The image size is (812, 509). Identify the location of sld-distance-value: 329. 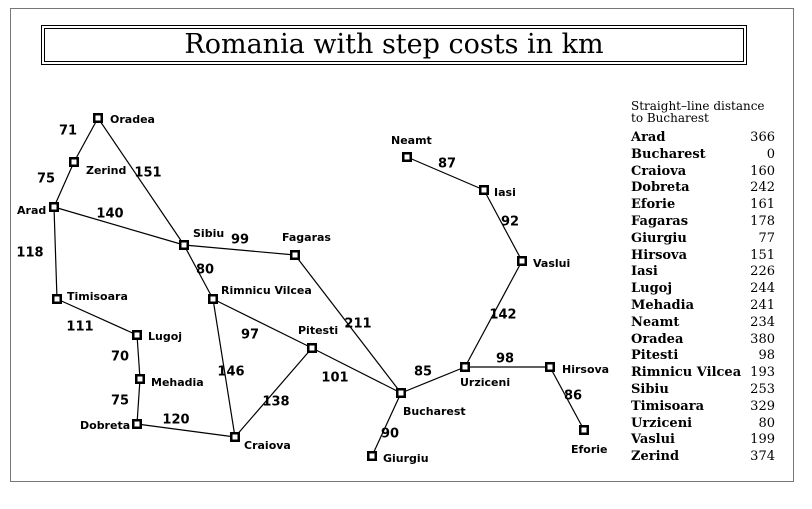
(762, 407).